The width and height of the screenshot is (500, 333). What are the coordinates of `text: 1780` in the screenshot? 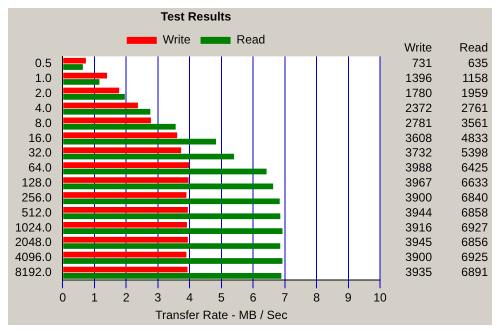 It's located at (418, 93).